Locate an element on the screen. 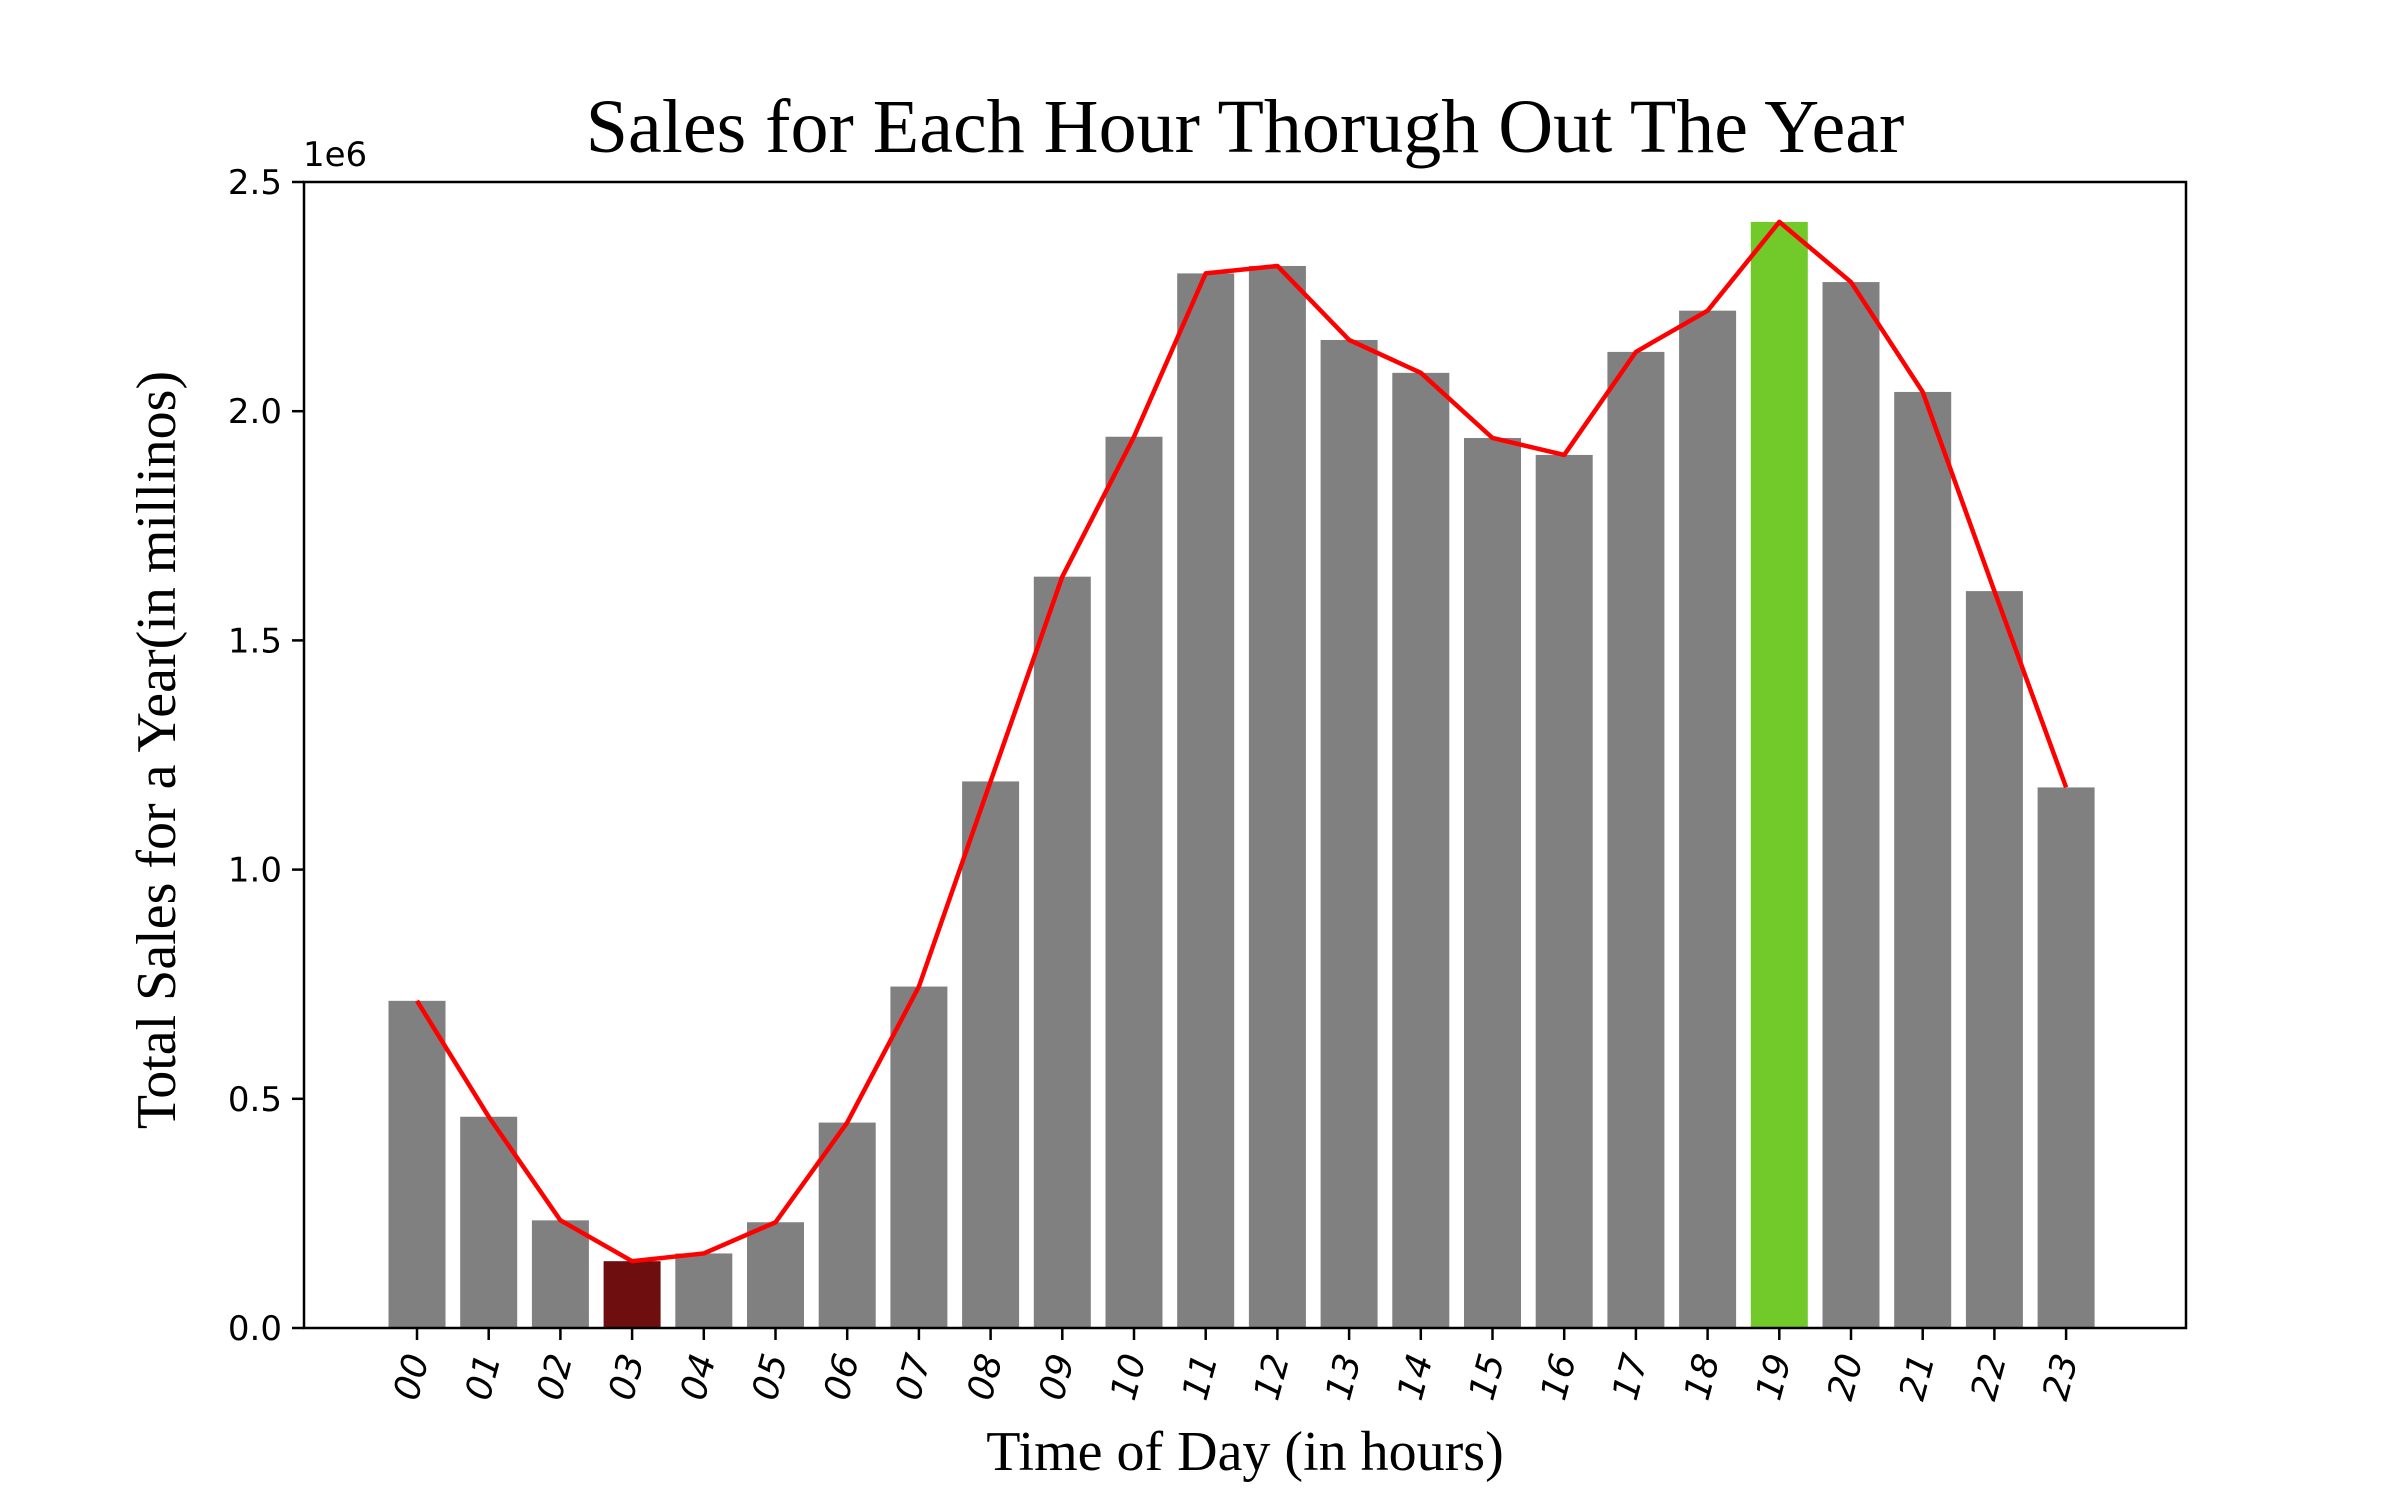  x-tick-label-10: 10 is located at coordinates (1128, 1377).